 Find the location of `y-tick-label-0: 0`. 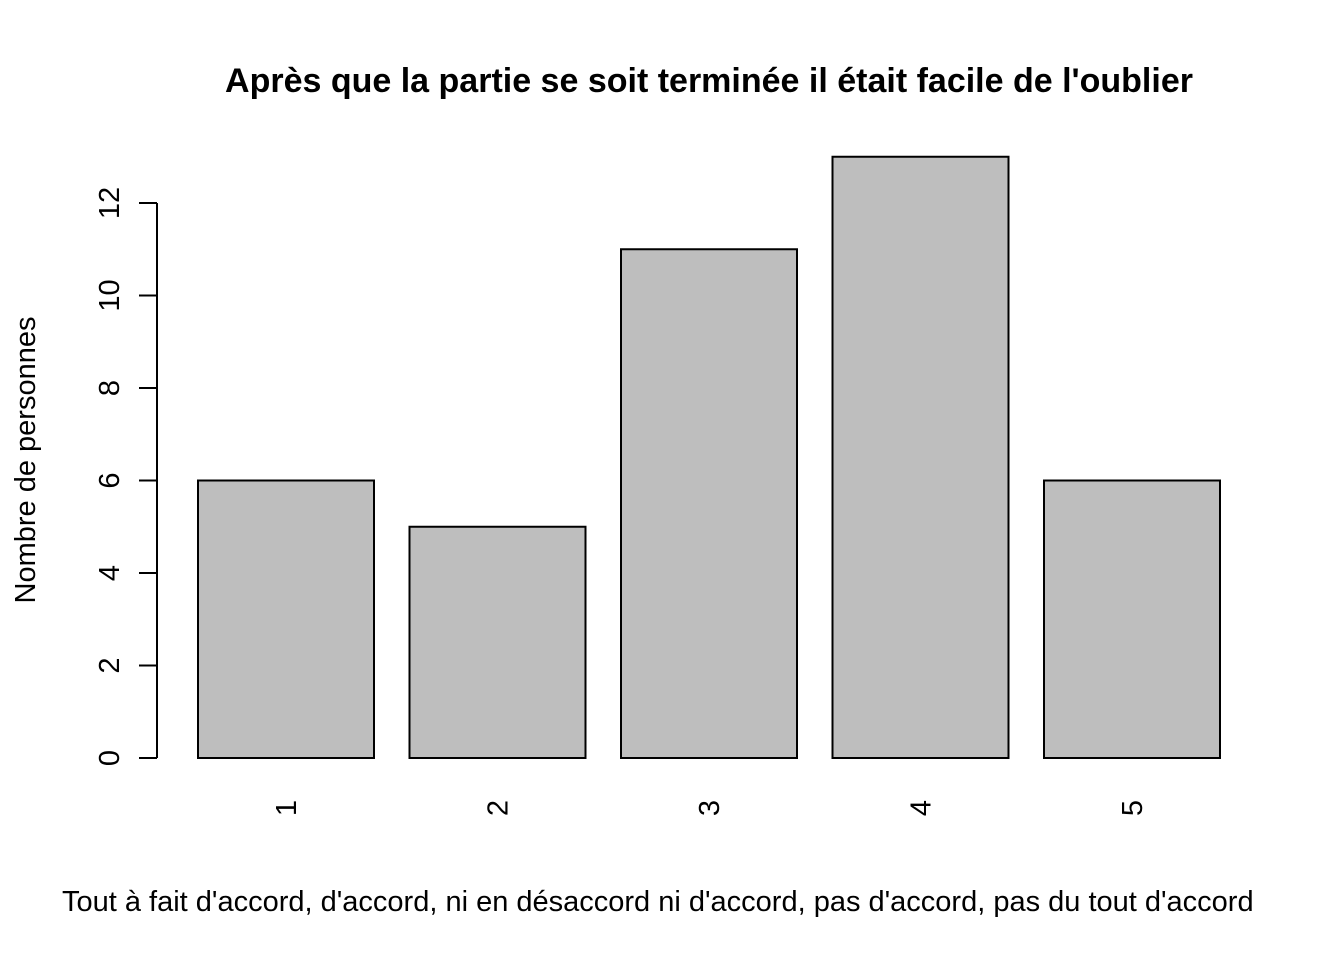

y-tick-label-0: 0 is located at coordinates (110, 758).